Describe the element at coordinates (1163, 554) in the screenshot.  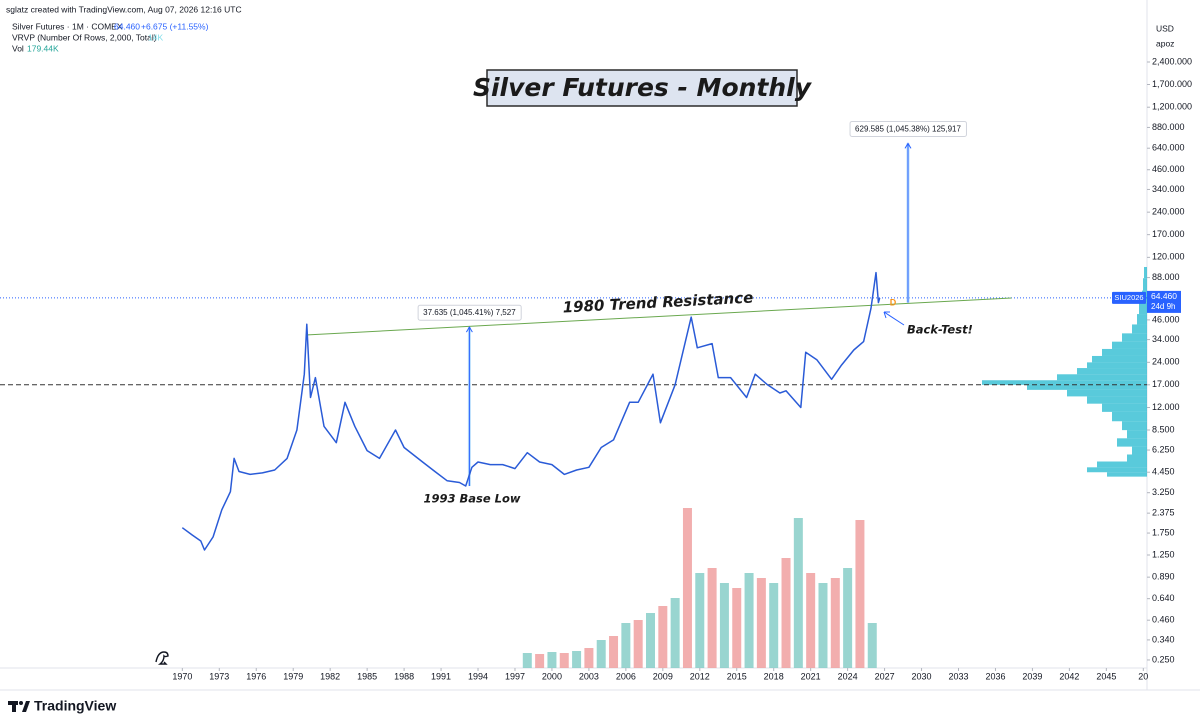
I see `y-tick-label: 1.250` at that location.